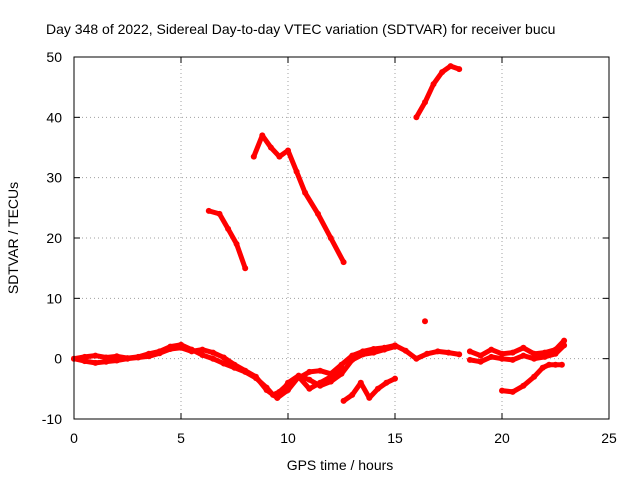 This screenshot has width=640, height=480. I want to click on x-tick-label: 5, so click(181, 438).